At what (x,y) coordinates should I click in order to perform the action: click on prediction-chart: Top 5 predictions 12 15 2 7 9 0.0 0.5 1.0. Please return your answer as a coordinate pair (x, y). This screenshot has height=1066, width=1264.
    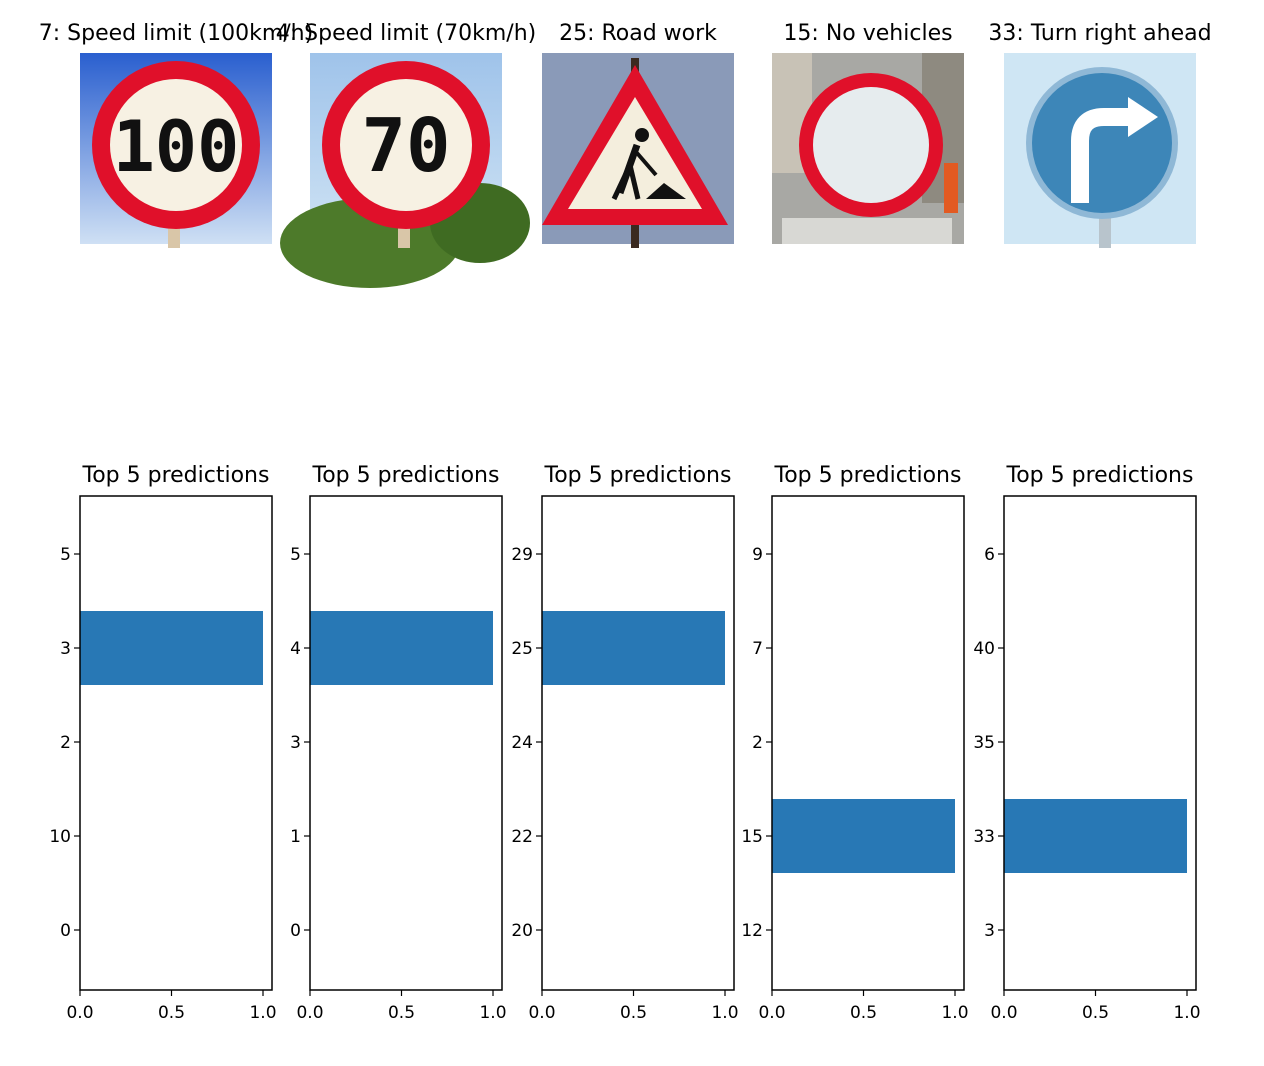
    Looking at the image, I should click on (854, 743).